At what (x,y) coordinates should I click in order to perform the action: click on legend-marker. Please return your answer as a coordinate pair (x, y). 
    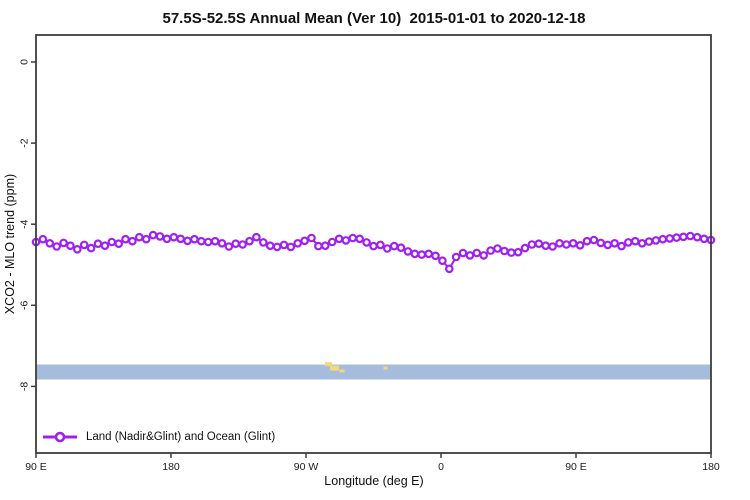
    Looking at the image, I should click on (60, 437).